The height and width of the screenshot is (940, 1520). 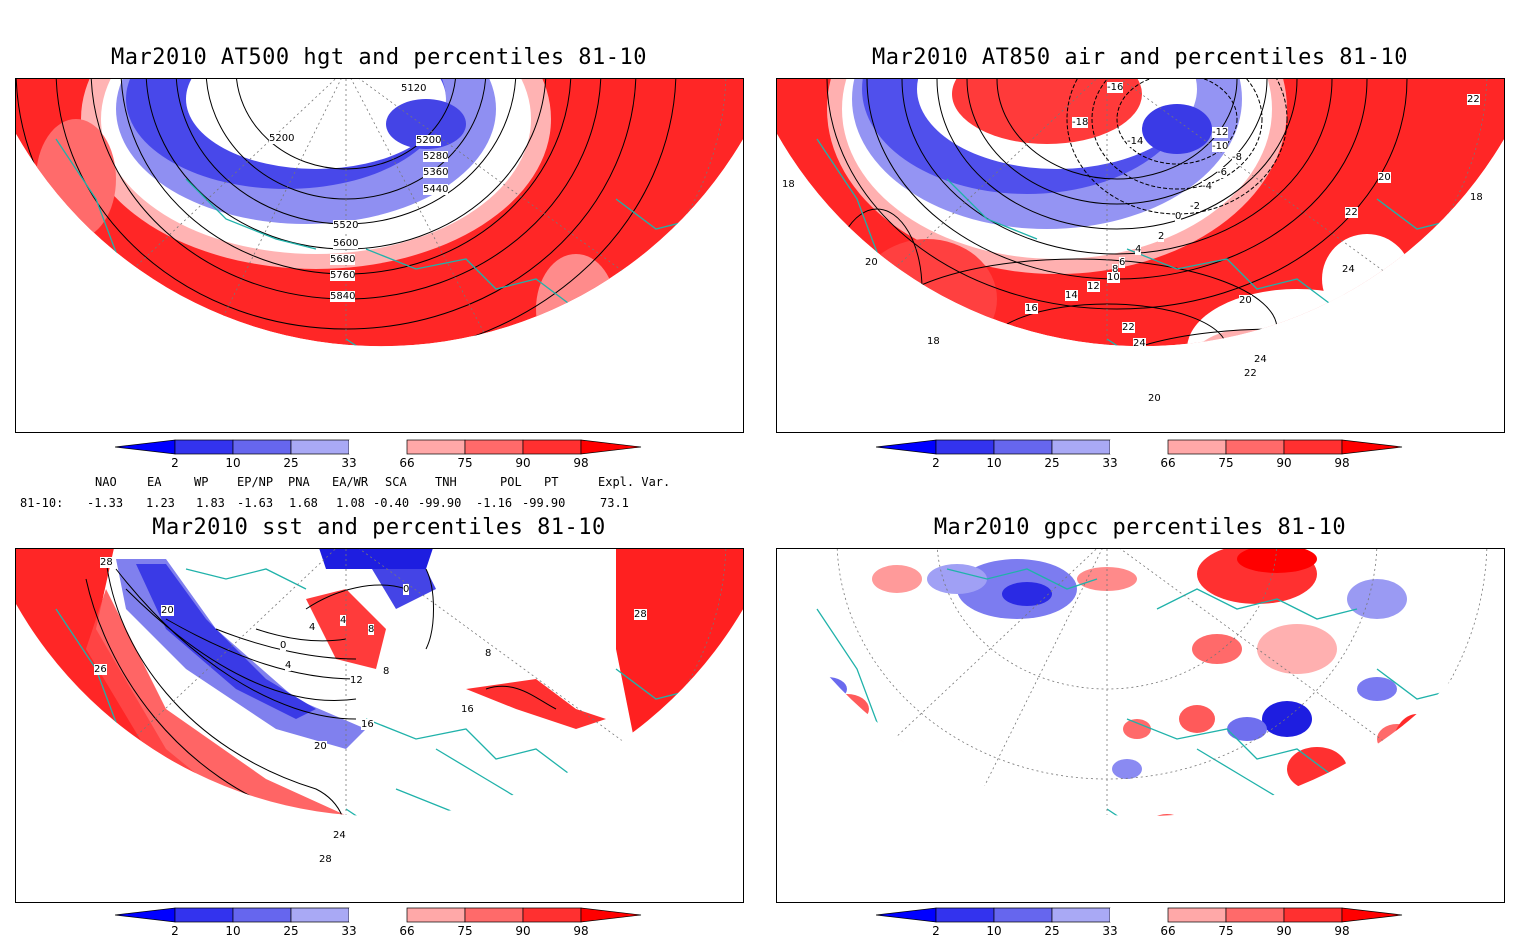 What do you see at coordinates (436, 189) in the screenshot?
I see `contour-label: 5440` at bounding box center [436, 189].